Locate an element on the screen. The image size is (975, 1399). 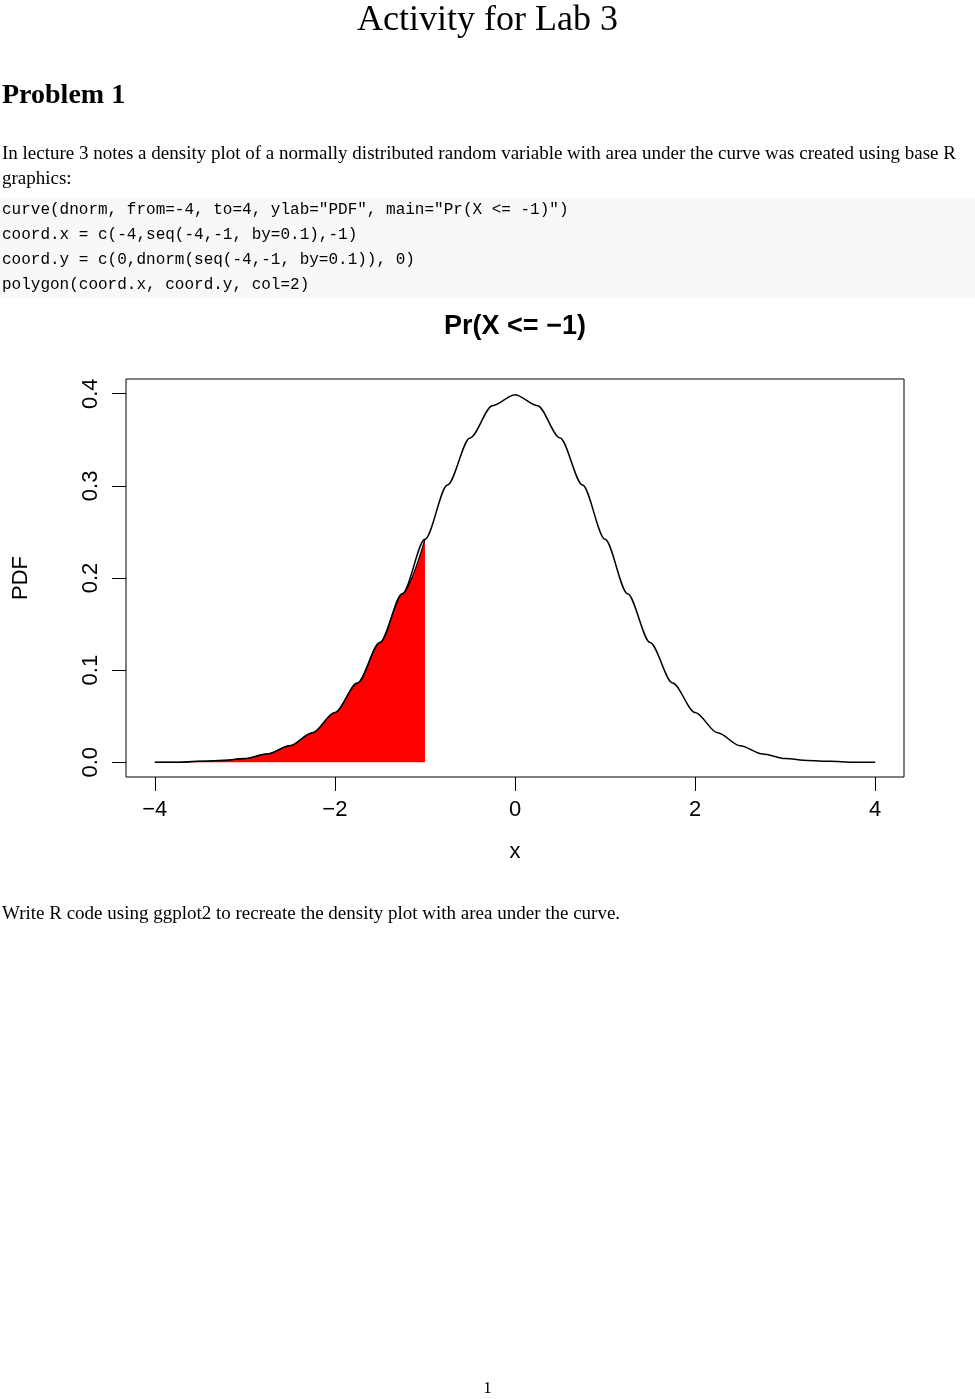
text: Write R code using ggplot2 to recreate the density plot with area under the curve. is located at coordinates (312, 913).